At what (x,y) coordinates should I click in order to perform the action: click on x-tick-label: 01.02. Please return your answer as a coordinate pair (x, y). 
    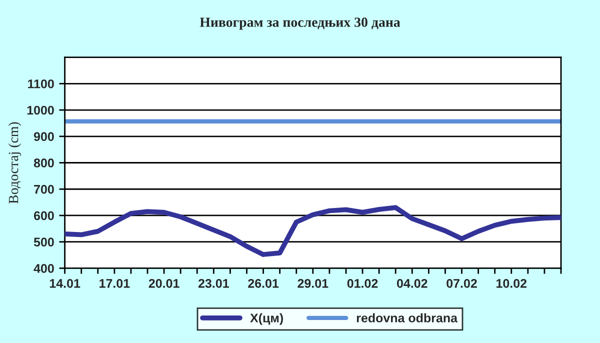
    Looking at the image, I should click on (362, 283).